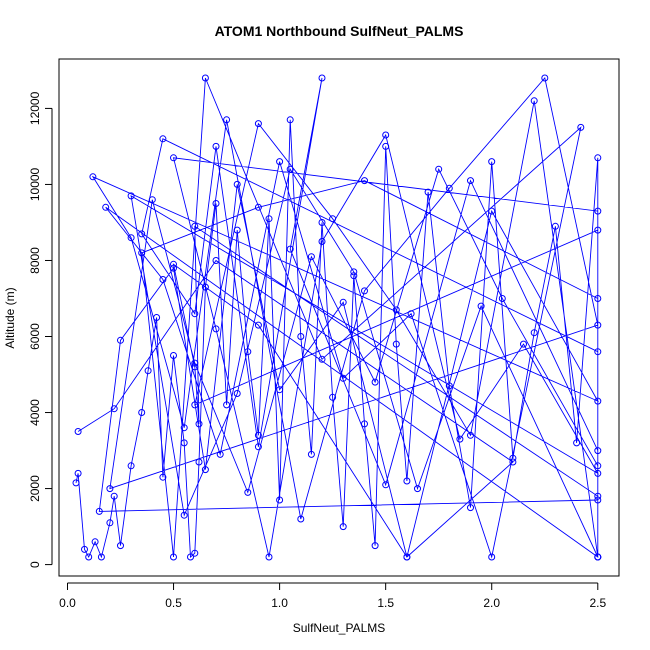  Describe the element at coordinates (35, 488) in the screenshot. I see `y-tick-label: 2000` at that location.